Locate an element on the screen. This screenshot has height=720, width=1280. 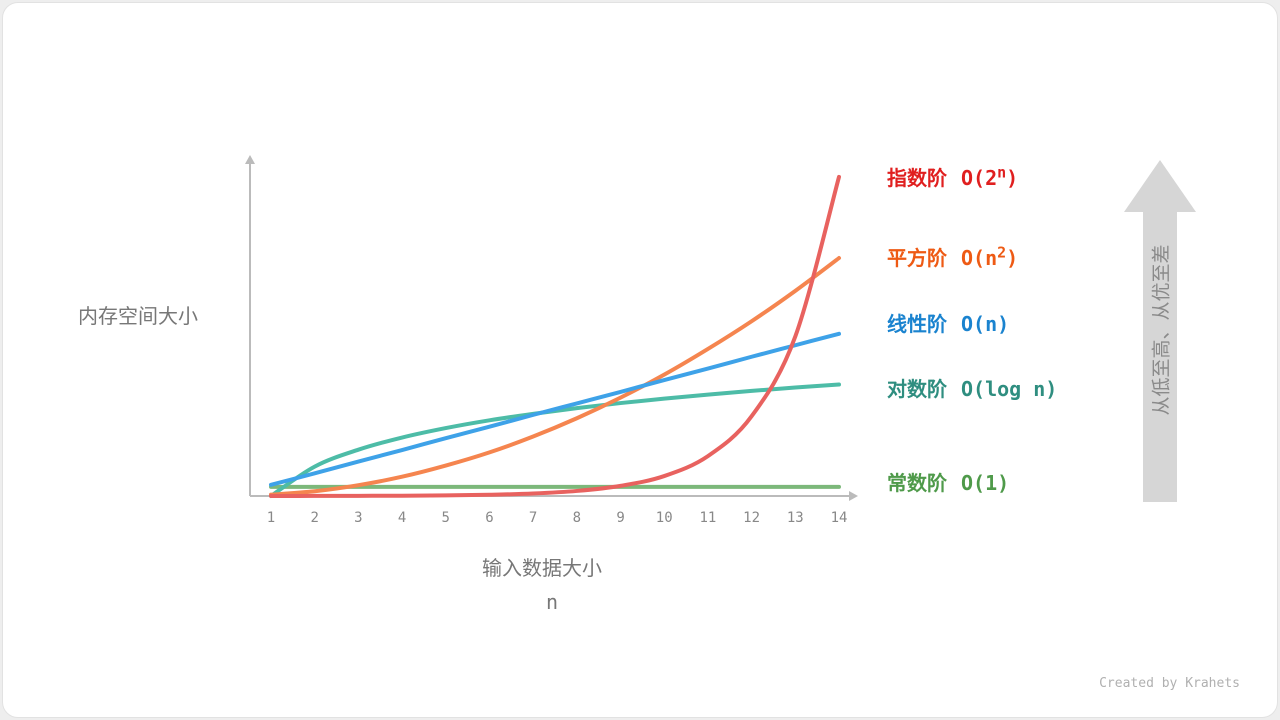
legend-name: 对数阶 is located at coordinates (917, 389).